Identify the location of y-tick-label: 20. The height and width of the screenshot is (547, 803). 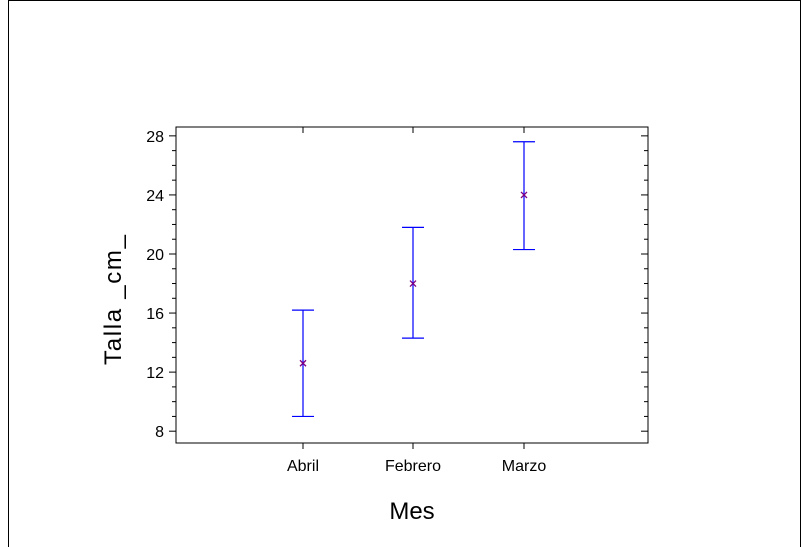
(155, 255).